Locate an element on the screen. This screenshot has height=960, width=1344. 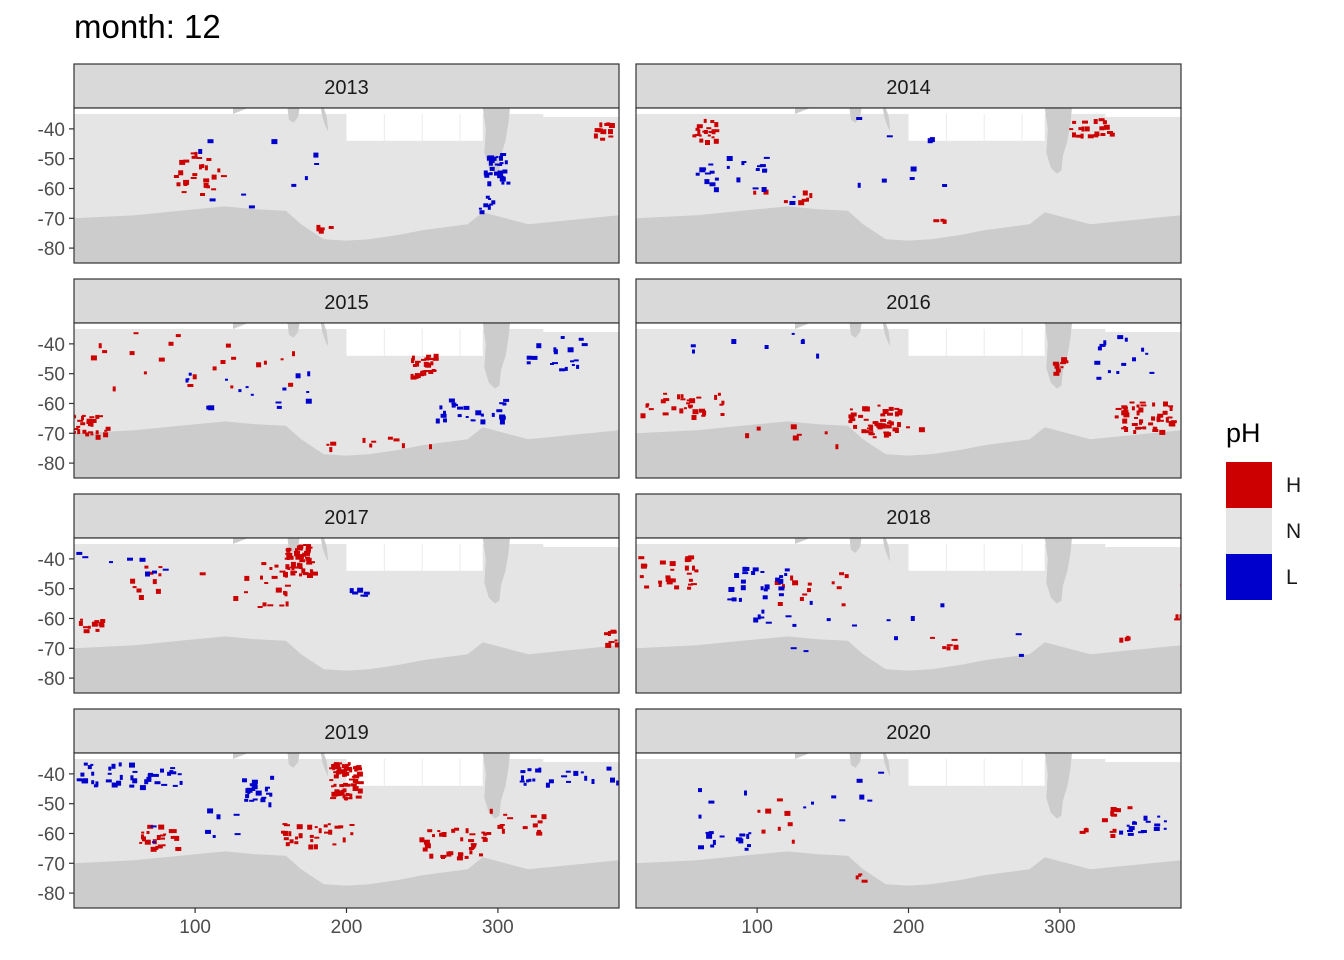
legend-swatch-h is located at coordinates (1249, 485).